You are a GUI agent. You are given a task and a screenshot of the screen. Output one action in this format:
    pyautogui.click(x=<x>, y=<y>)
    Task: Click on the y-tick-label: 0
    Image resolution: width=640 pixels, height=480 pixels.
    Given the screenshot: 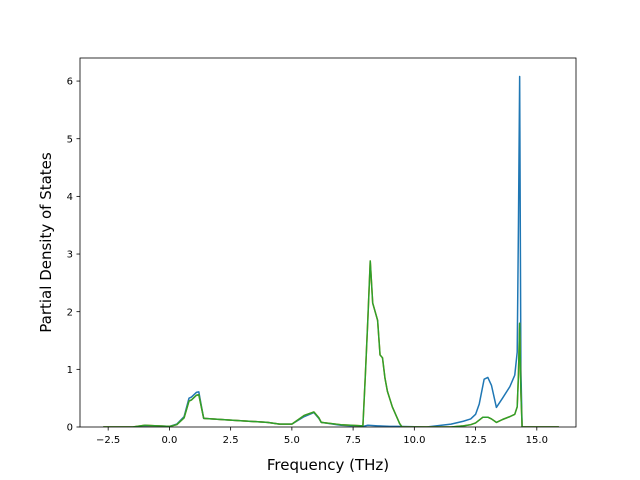 What is the action you would take?
    pyautogui.click(x=70, y=428)
    